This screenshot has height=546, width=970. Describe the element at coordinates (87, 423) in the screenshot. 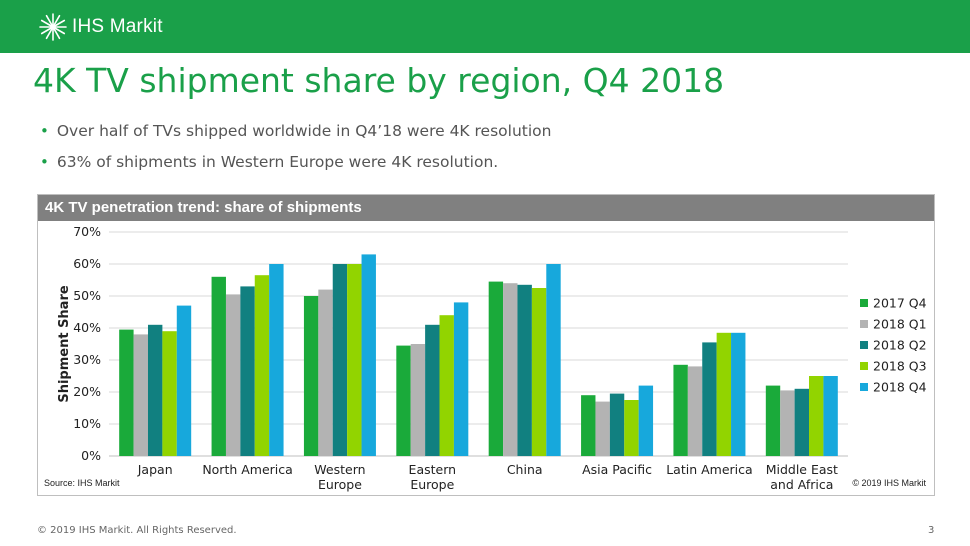

I see `y-tick-label: 10%` at that location.